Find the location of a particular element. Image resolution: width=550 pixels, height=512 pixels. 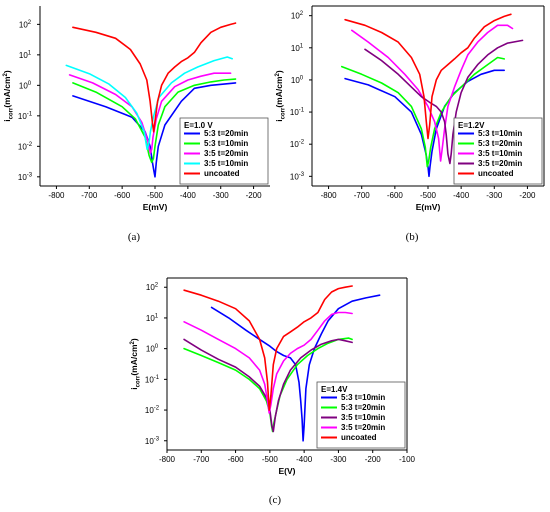

panel-caption: (b) is located at coordinates (412, 237).